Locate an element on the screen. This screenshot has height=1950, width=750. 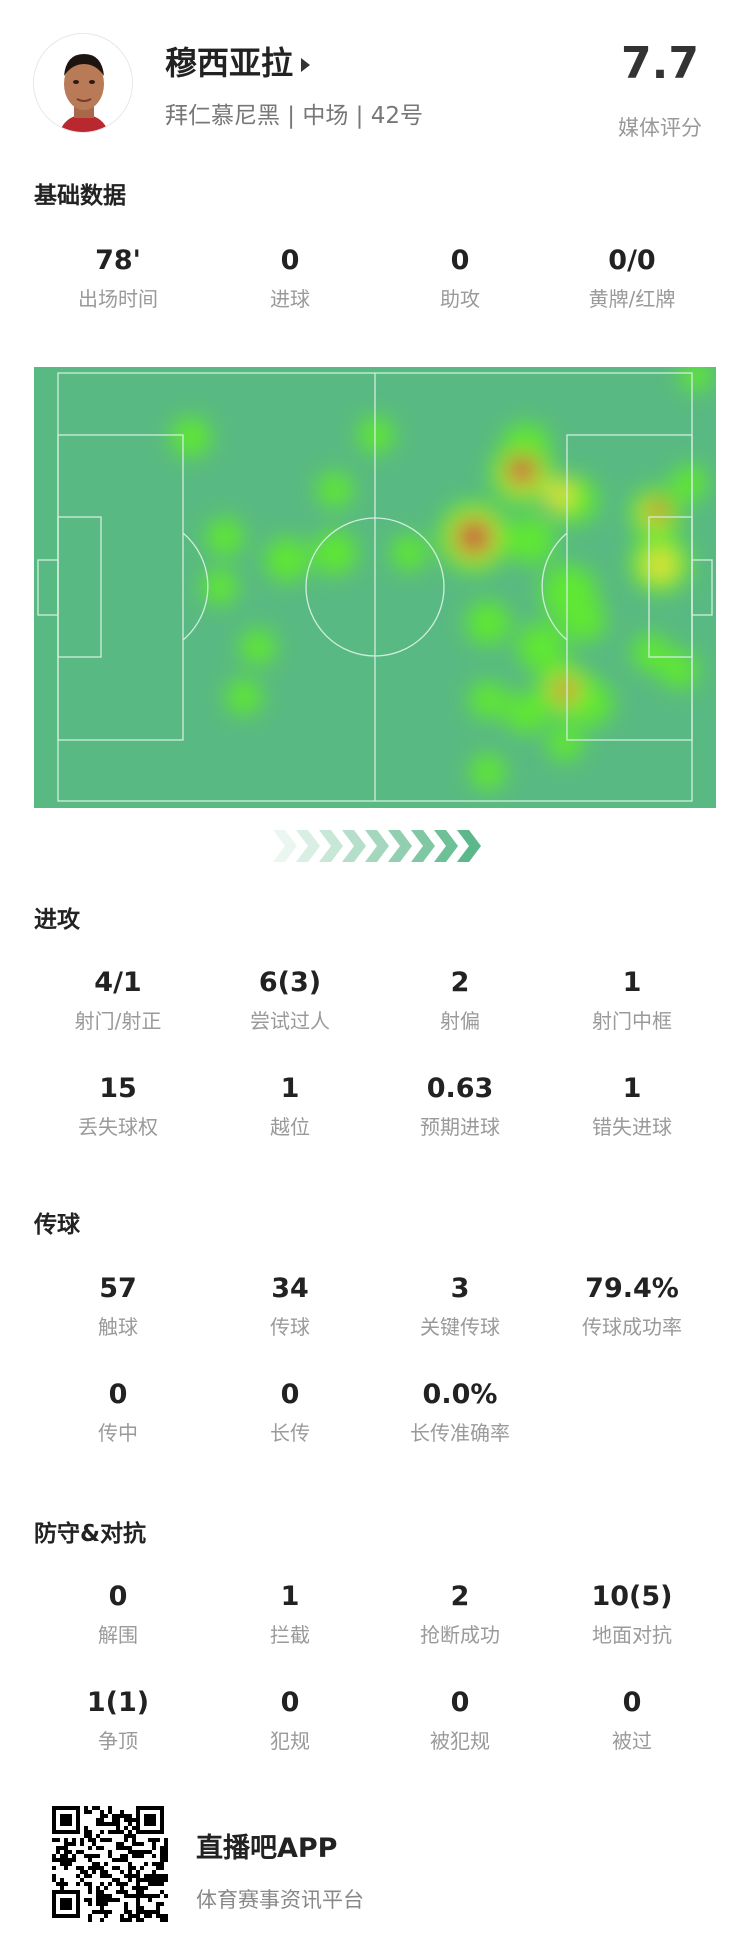
stat-defense: 10(5) 地面对抗 is located at coordinates (632, 1615).